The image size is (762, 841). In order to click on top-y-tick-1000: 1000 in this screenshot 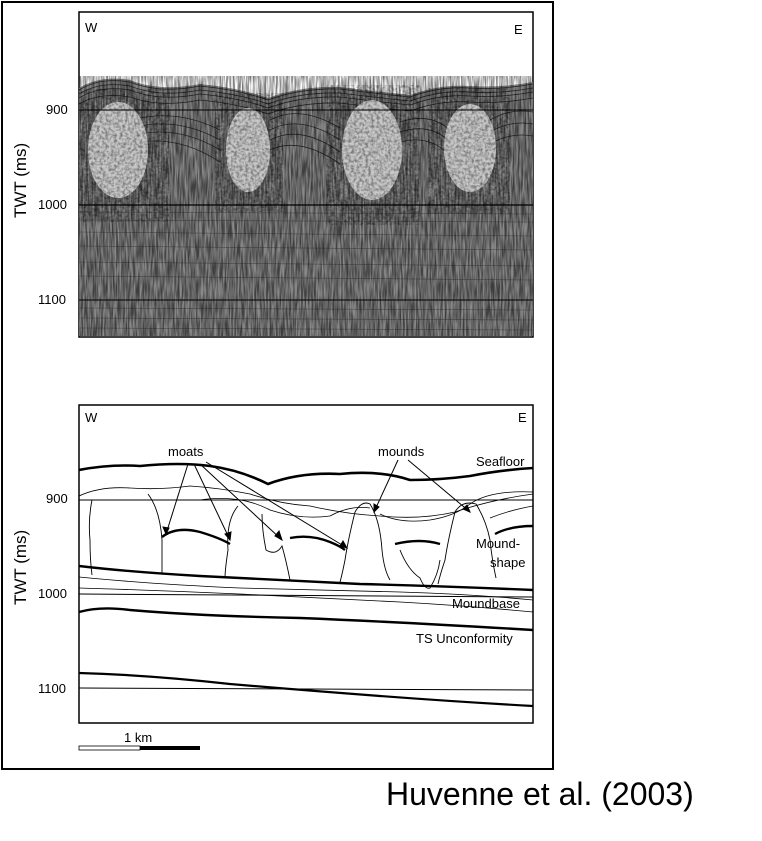, I will do `click(52, 204)`.